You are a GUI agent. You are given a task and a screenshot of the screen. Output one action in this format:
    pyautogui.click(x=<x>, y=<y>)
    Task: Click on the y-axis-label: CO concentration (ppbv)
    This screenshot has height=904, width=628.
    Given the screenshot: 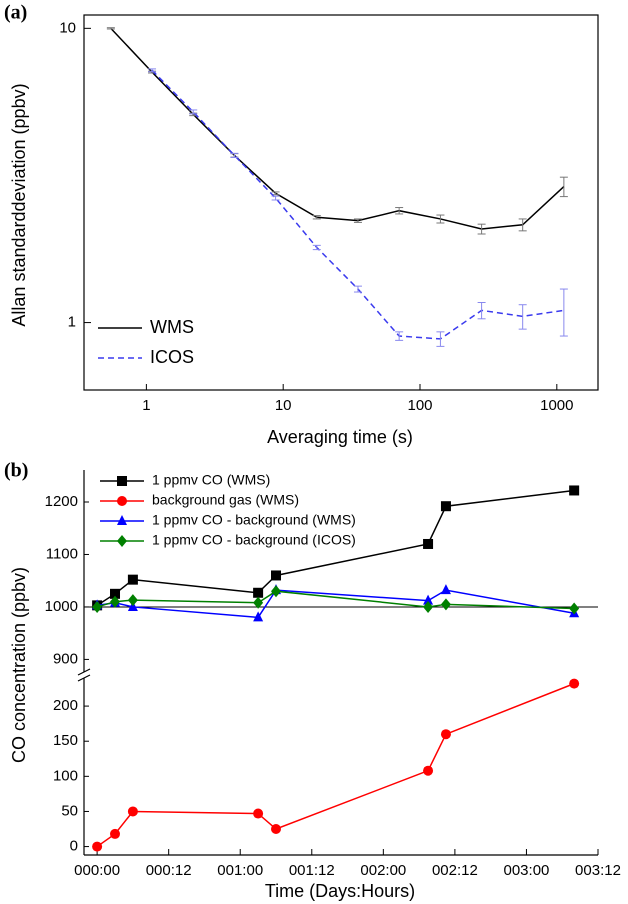 What is the action you would take?
    pyautogui.click(x=19, y=665)
    